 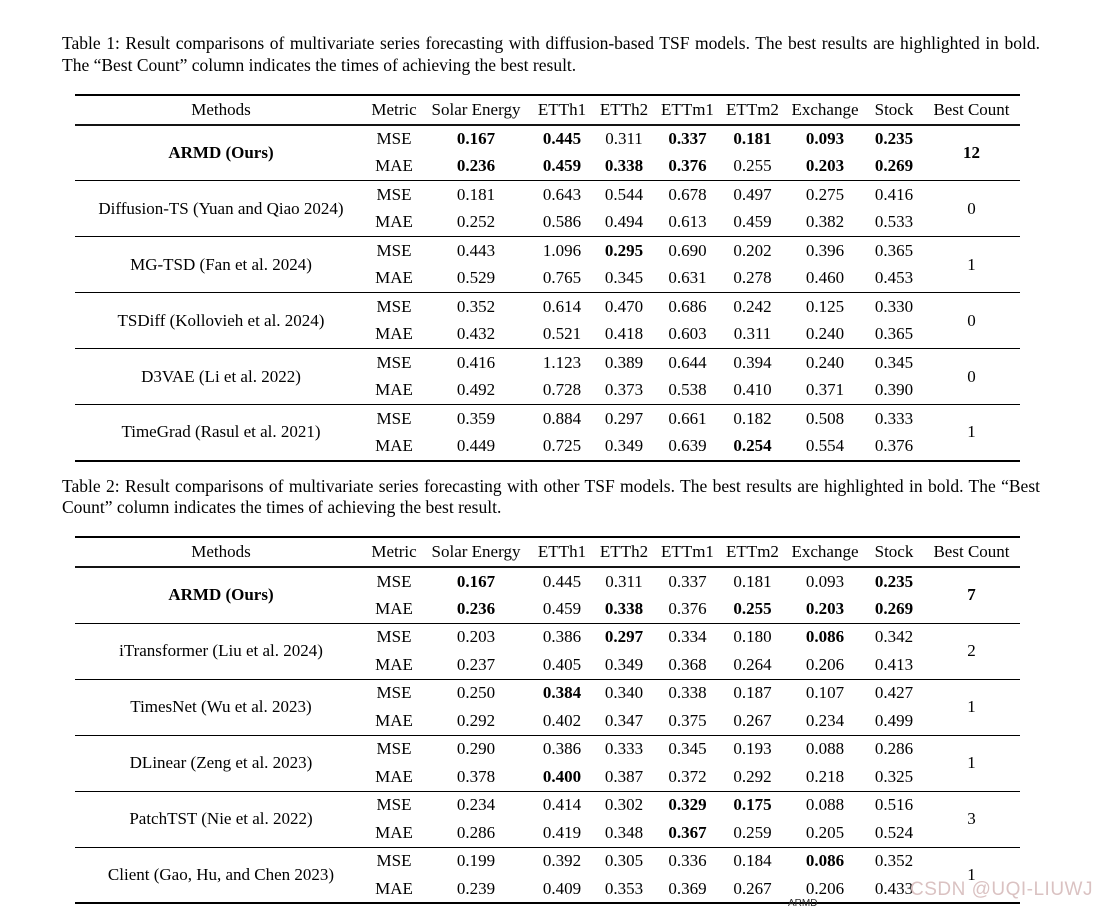 I want to click on metric-value: 0.413, so click(x=894, y=664).